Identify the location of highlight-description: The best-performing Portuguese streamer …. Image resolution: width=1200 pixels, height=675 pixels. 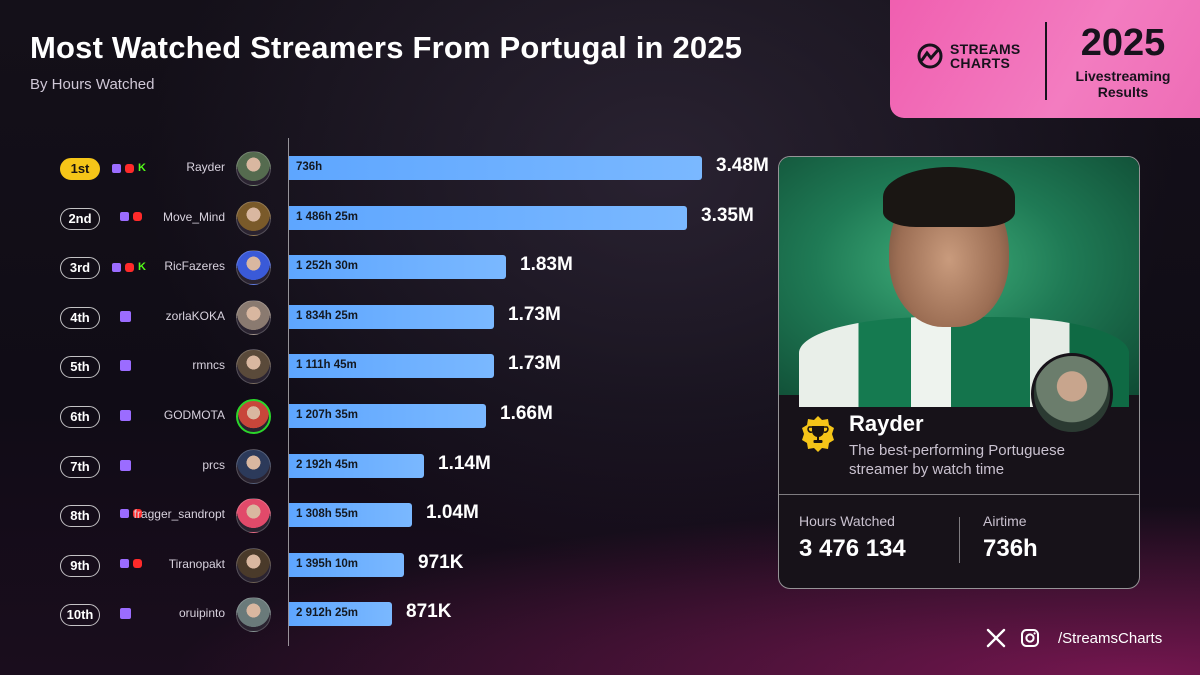
(957, 460).